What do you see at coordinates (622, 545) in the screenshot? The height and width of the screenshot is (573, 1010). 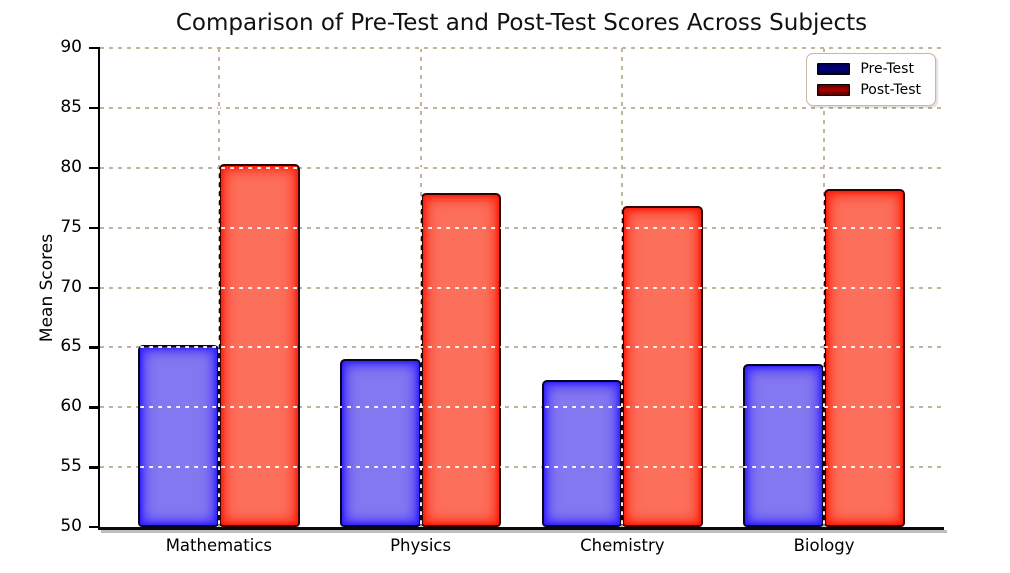 I see `x-tick-label-chemistry: Chemistry` at bounding box center [622, 545].